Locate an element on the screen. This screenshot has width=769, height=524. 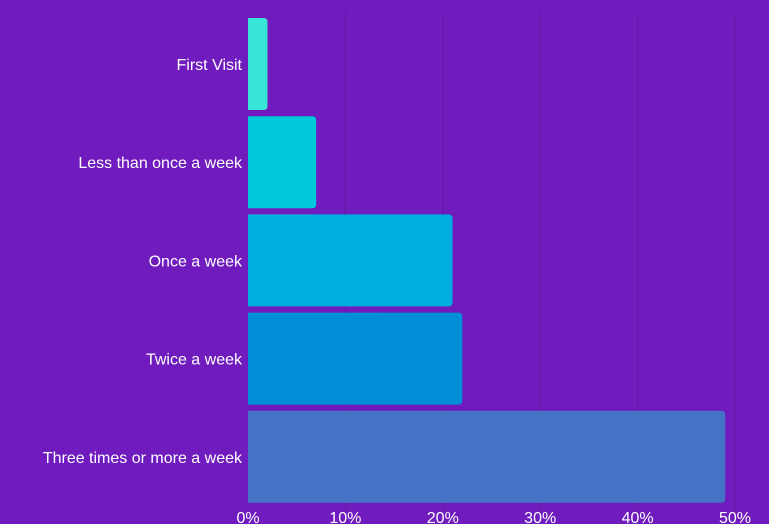
bar-first-visit is located at coordinates (258, 64).